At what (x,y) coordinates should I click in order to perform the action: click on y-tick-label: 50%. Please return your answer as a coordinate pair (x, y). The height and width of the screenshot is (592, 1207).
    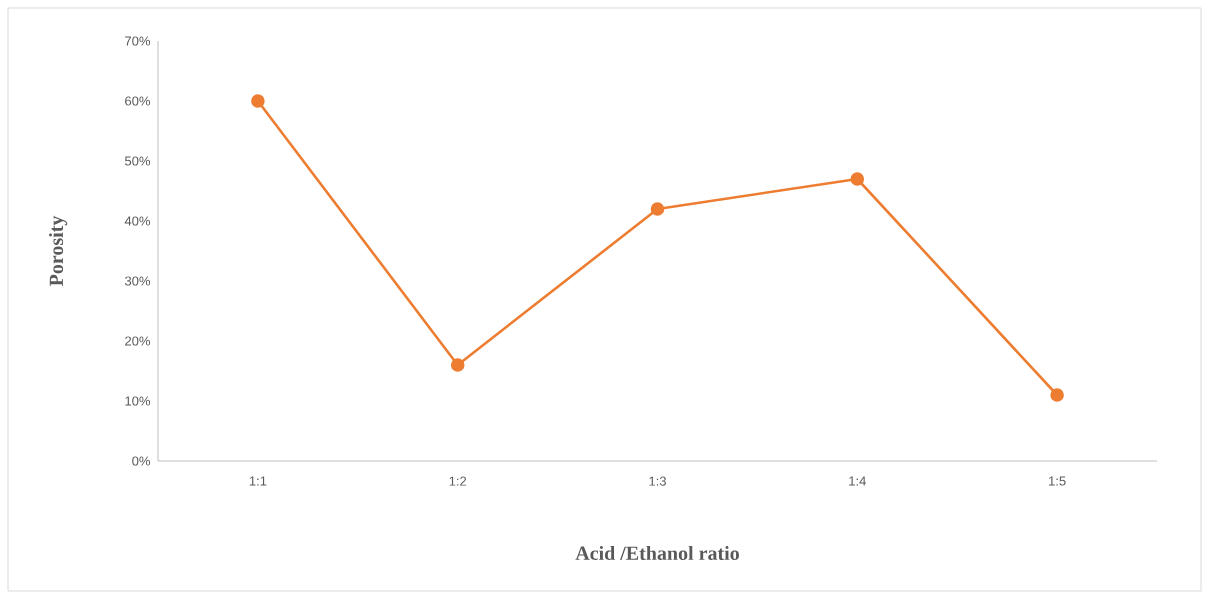
    Looking at the image, I should click on (137, 161).